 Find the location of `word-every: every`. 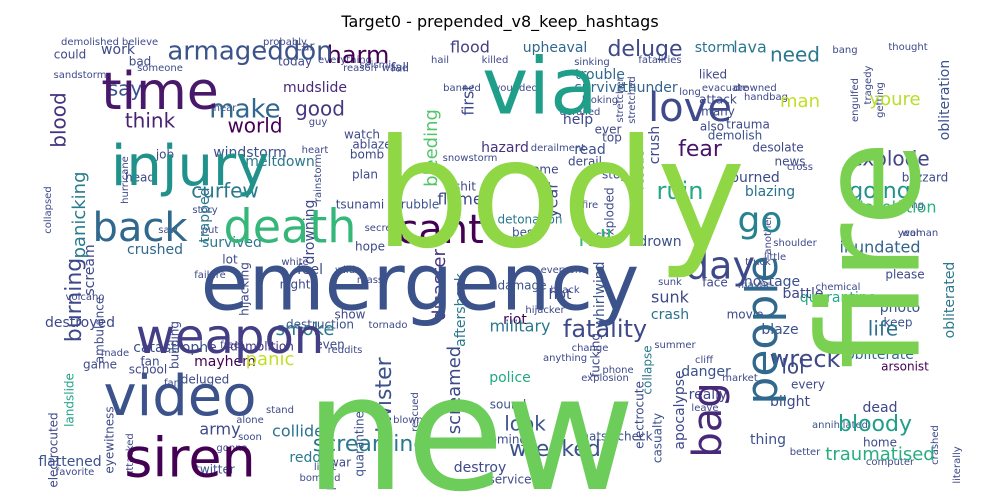

word-every: every is located at coordinates (808, 385).